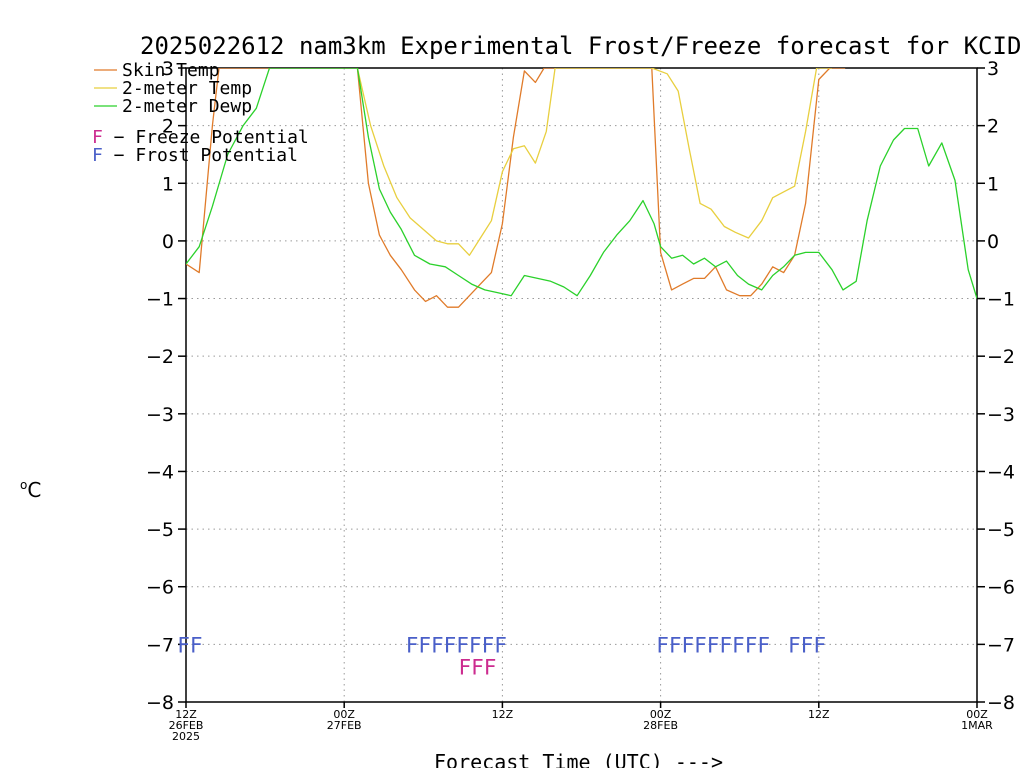  What do you see at coordinates (977, 725) in the screenshot?
I see `x-tick-label: 1MAR` at bounding box center [977, 725].